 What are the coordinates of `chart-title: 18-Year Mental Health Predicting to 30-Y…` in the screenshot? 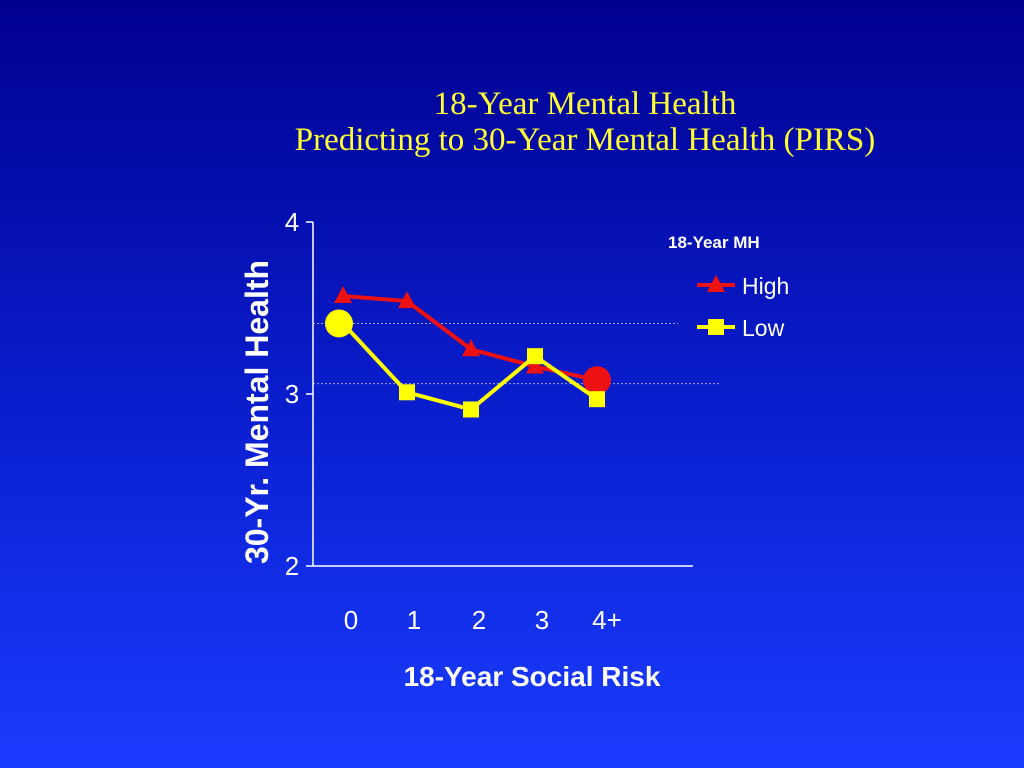 It's located at (512, 122).